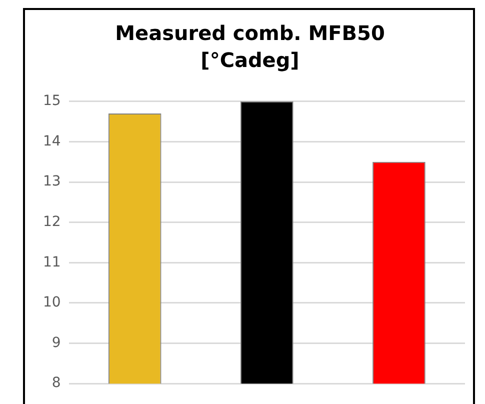 This screenshot has height=404, width=485. What do you see at coordinates (250, 47) in the screenshot?
I see `chart-title: Measured comb. MFB50 [°Cadeg]` at bounding box center [250, 47].